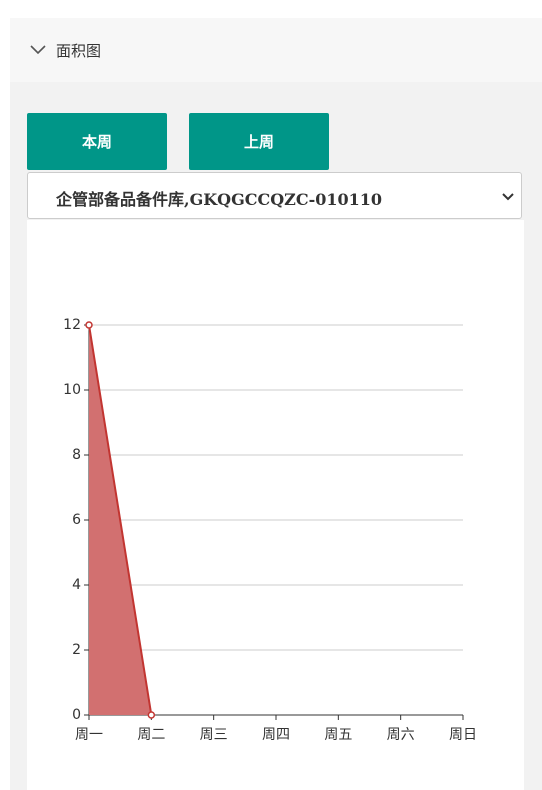  Describe the element at coordinates (259, 141) in the screenshot. I see `button: 上周` at that location.